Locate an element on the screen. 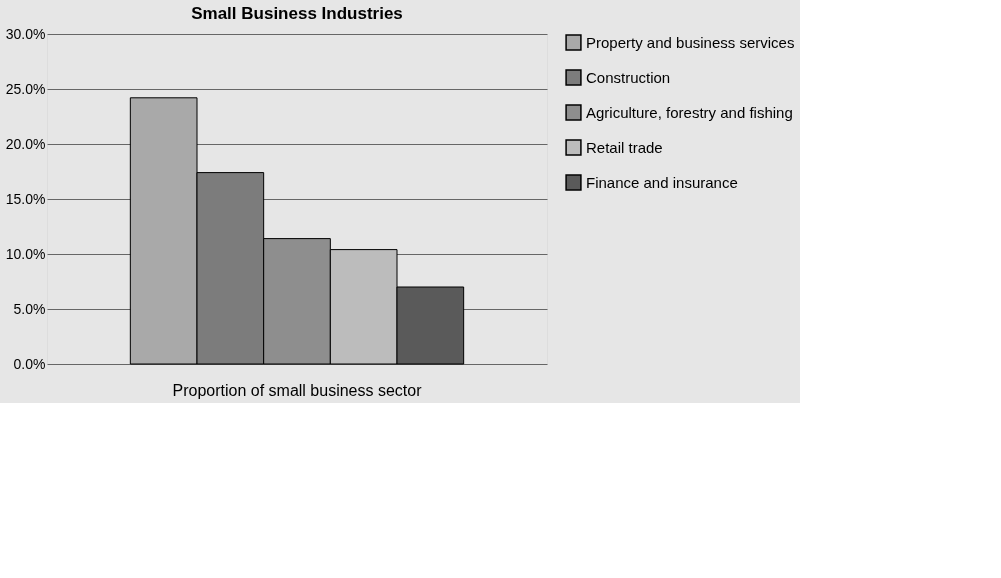 This screenshot has width=1001, height=578. y-tick-label: 15.0% is located at coordinates (25, 198).